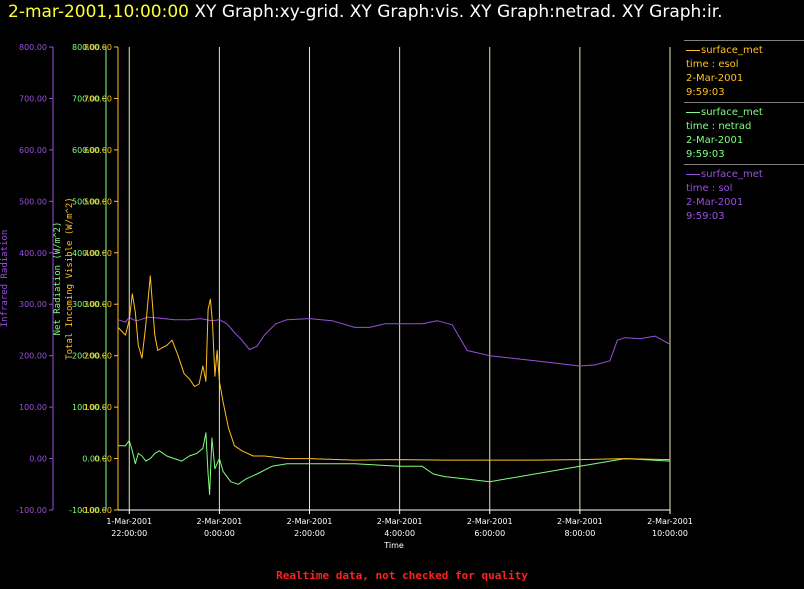  Describe the element at coordinates (129, 533) in the screenshot. I see `x-tick-label: 22:00:00` at that location.